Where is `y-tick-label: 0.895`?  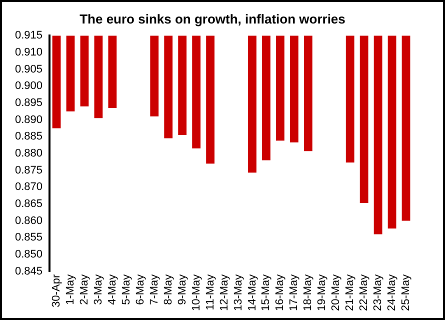
y-tick-label: 0.895 is located at coordinates (28, 102).